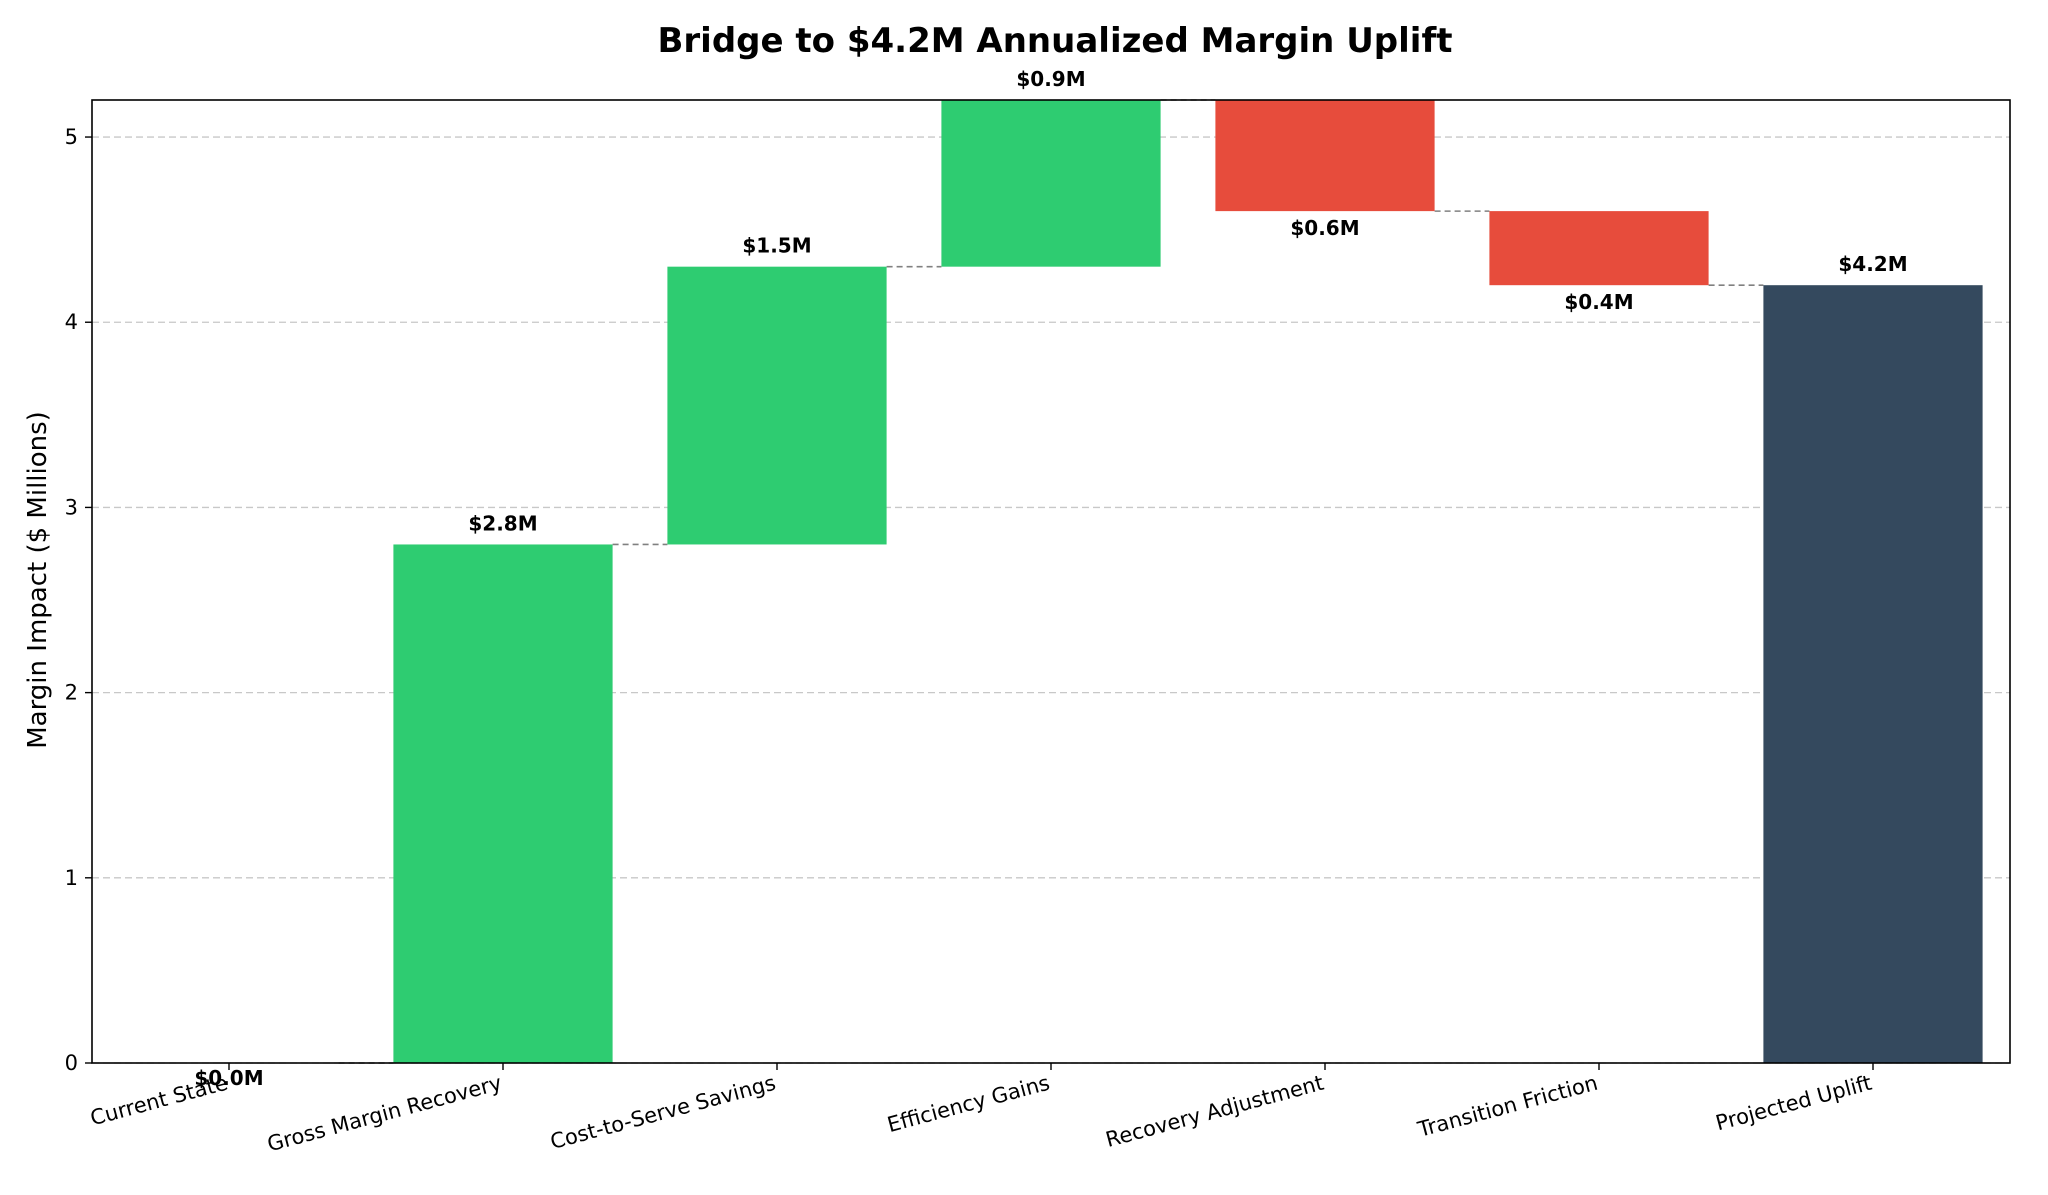 The width and height of the screenshot is (2048, 1195). I want to click on x-tick-label: Gross Margin Recovery, so click(385, 1114).